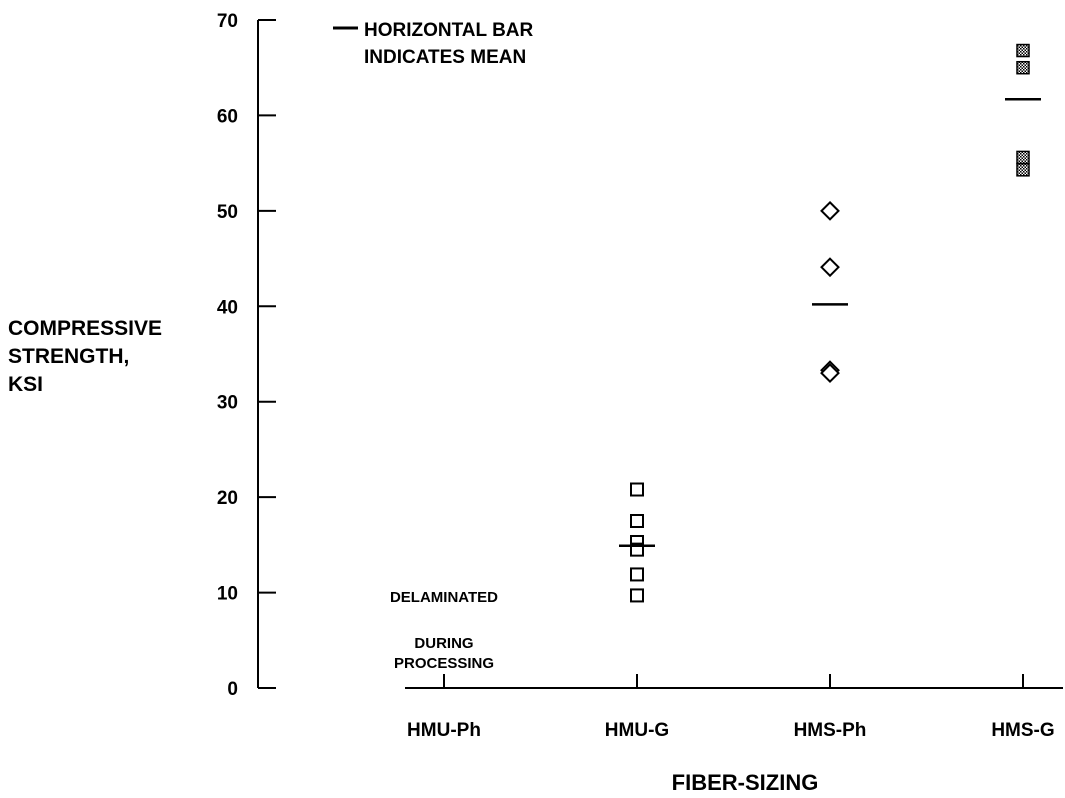 This screenshot has height=798, width=1065. I want to click on y-tick-label: 70, so click(227, 21).